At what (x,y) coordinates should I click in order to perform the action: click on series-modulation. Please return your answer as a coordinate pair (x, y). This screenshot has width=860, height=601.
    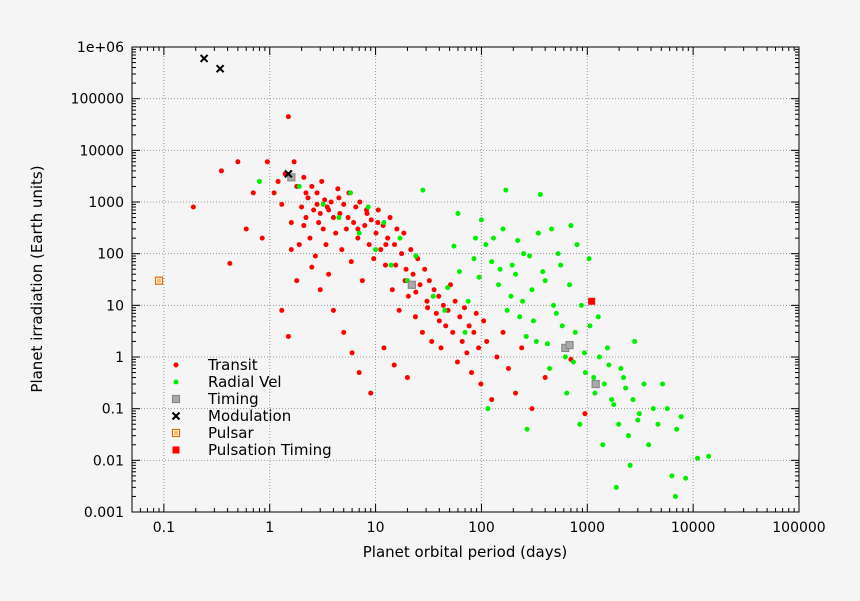
    Looking at the image, I should click on (246, 116).